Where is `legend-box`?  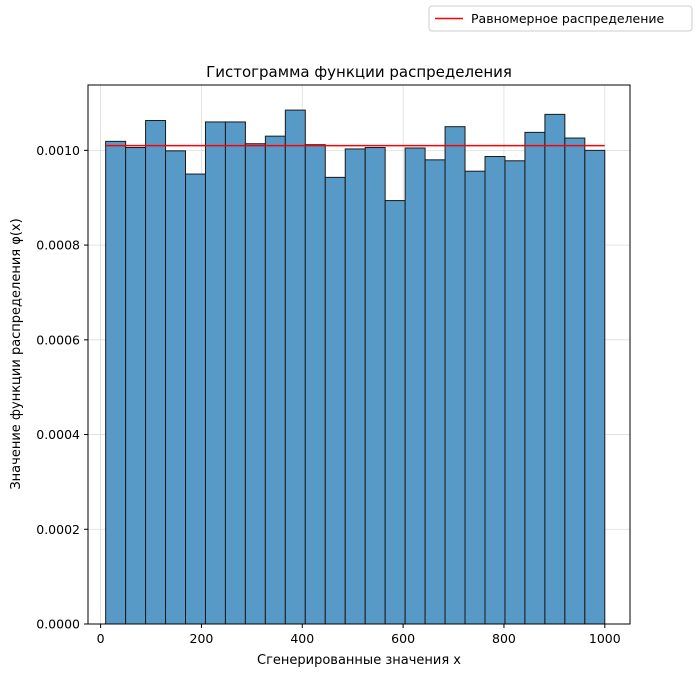
legend-box is located at coordinates (560, 18).